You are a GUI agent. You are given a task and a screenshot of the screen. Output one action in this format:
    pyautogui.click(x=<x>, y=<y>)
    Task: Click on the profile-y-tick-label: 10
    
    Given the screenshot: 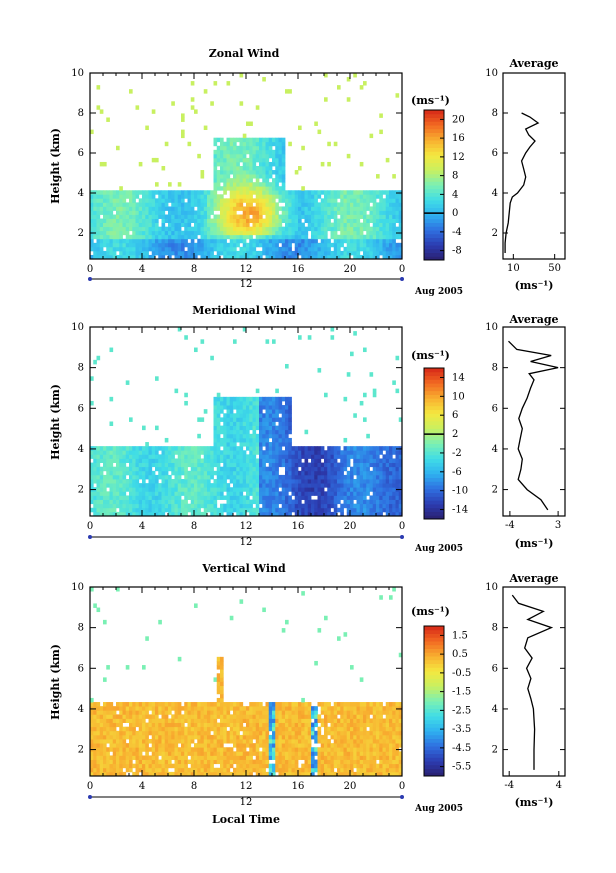 What is the action you would take?
    pyautogui.click(x=491, y=73)
    